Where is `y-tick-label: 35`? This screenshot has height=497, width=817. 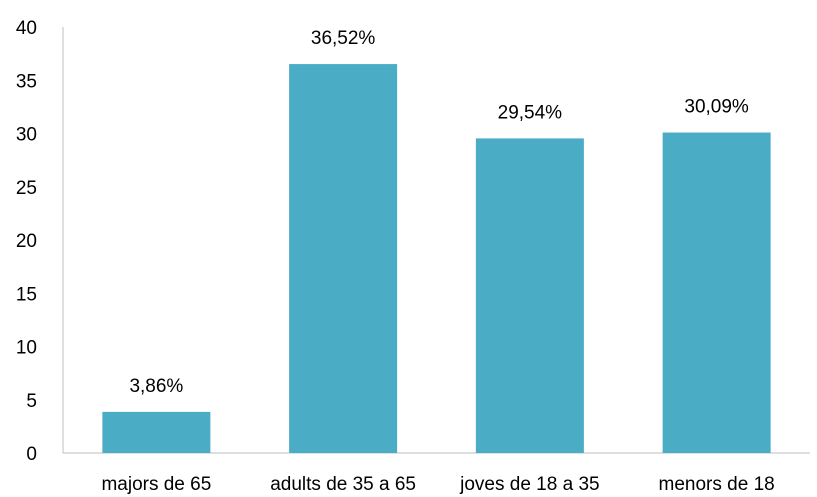
y-tick-label: 35 is located at coordinates (26, 81).